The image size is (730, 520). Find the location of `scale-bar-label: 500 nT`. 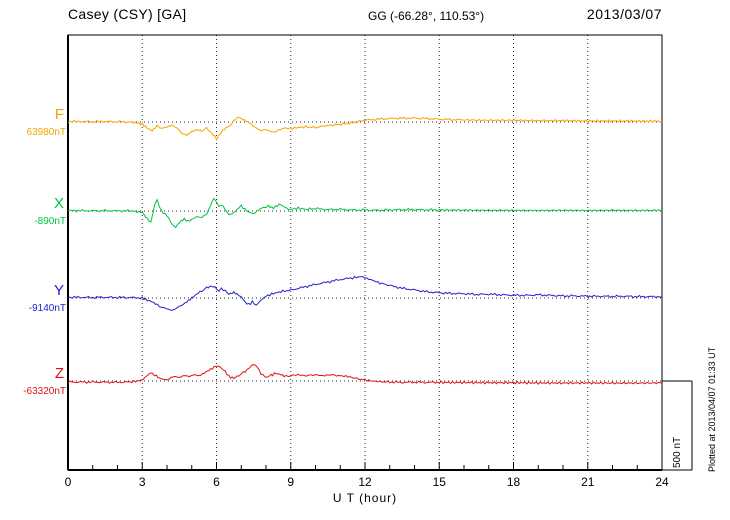

scale-bar-label: 500 nT is located at coordinates (677, 452).